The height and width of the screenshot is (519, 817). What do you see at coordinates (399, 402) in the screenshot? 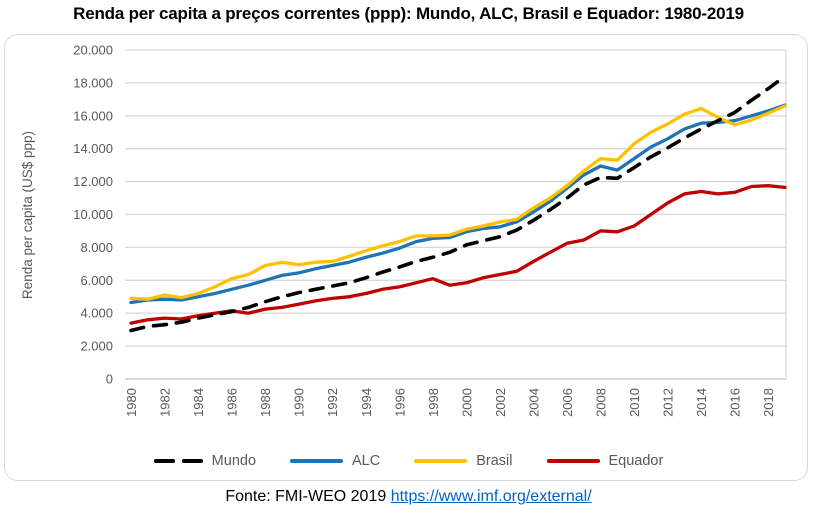
I see `x-tick-label: 1996` at bounding box center [399, 402].